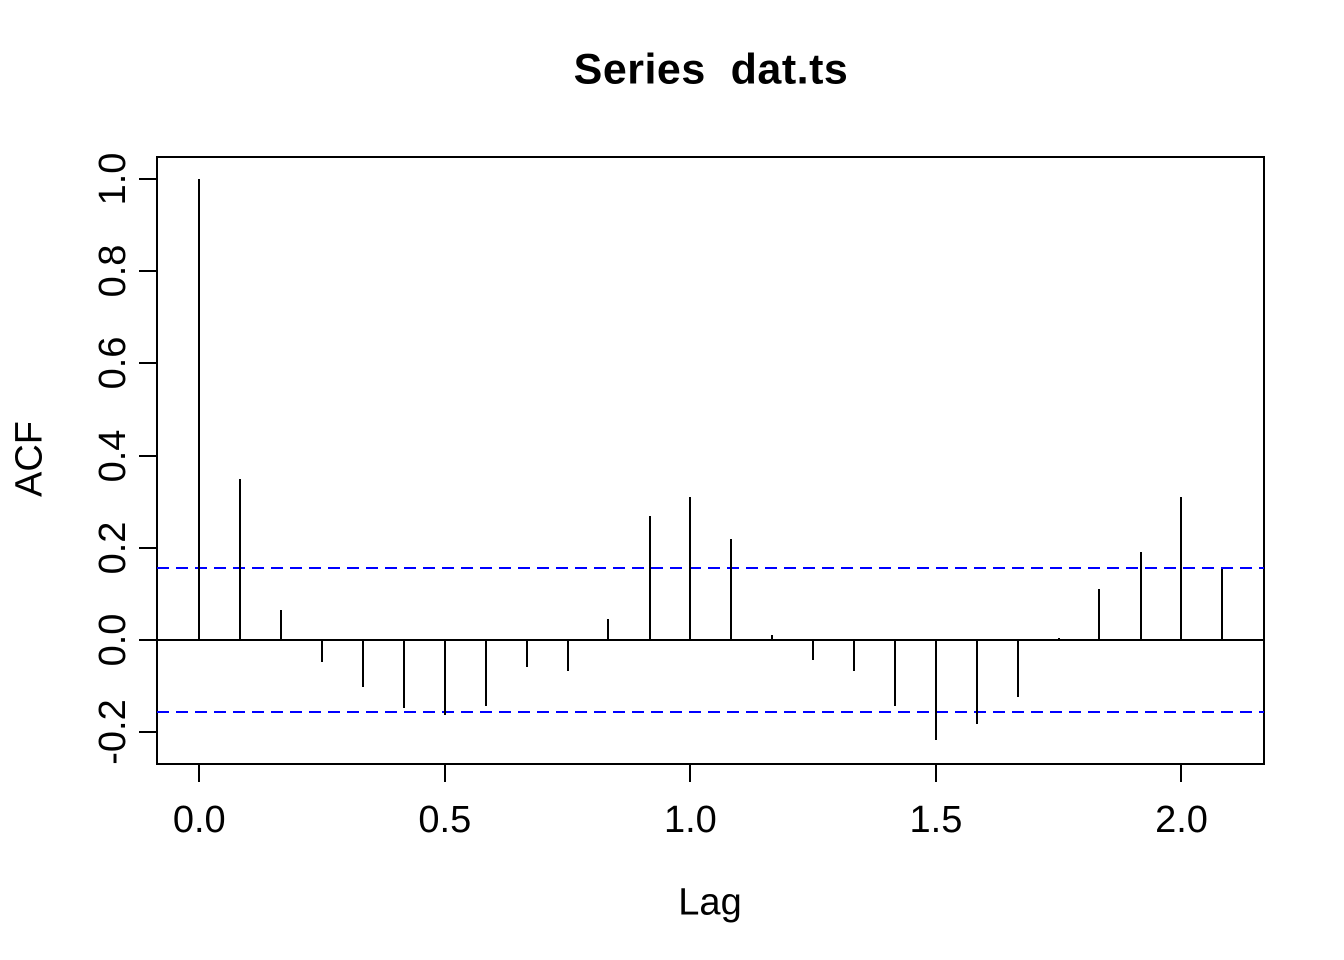  Describe the element at coordinates (113, 548) in the screenshot. I see `y-tick-label: 0.2` at that location.